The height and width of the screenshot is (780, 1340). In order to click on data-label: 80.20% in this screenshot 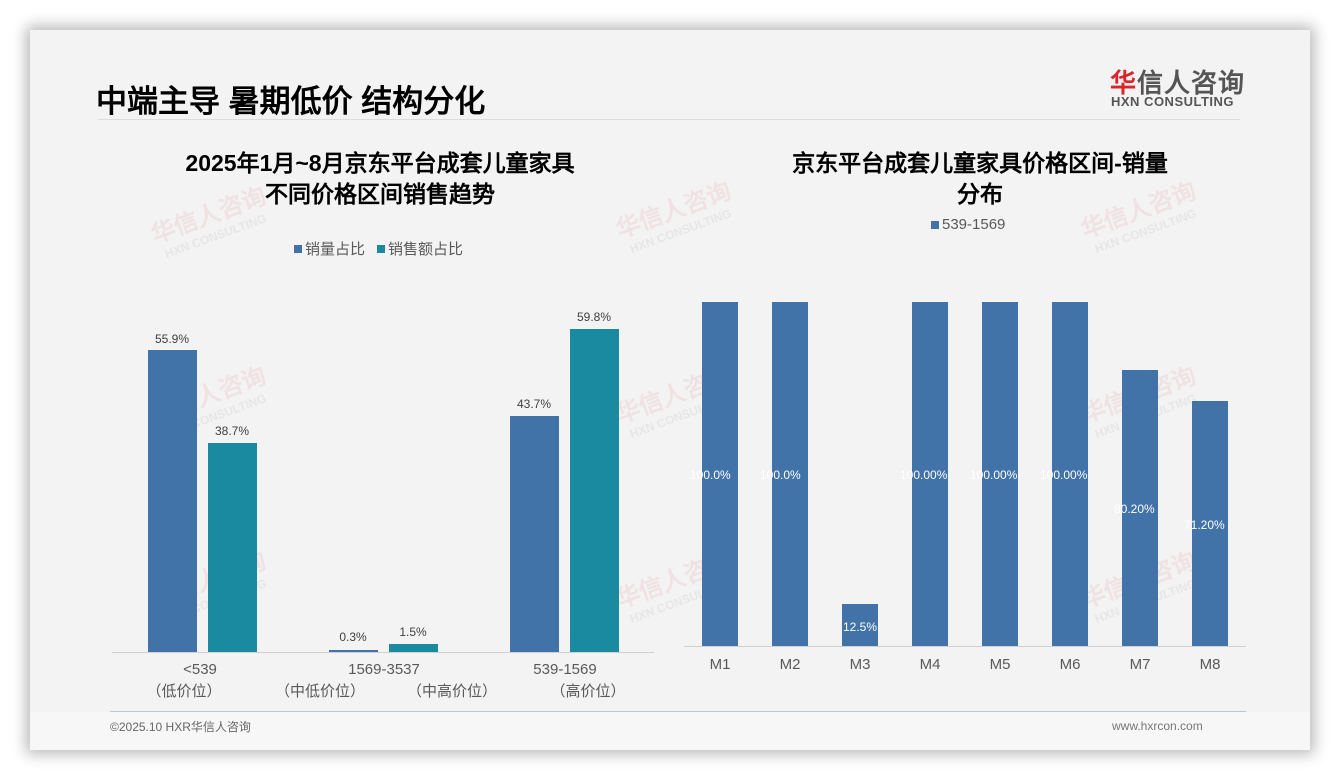, I will do `click(1134, 509)`.